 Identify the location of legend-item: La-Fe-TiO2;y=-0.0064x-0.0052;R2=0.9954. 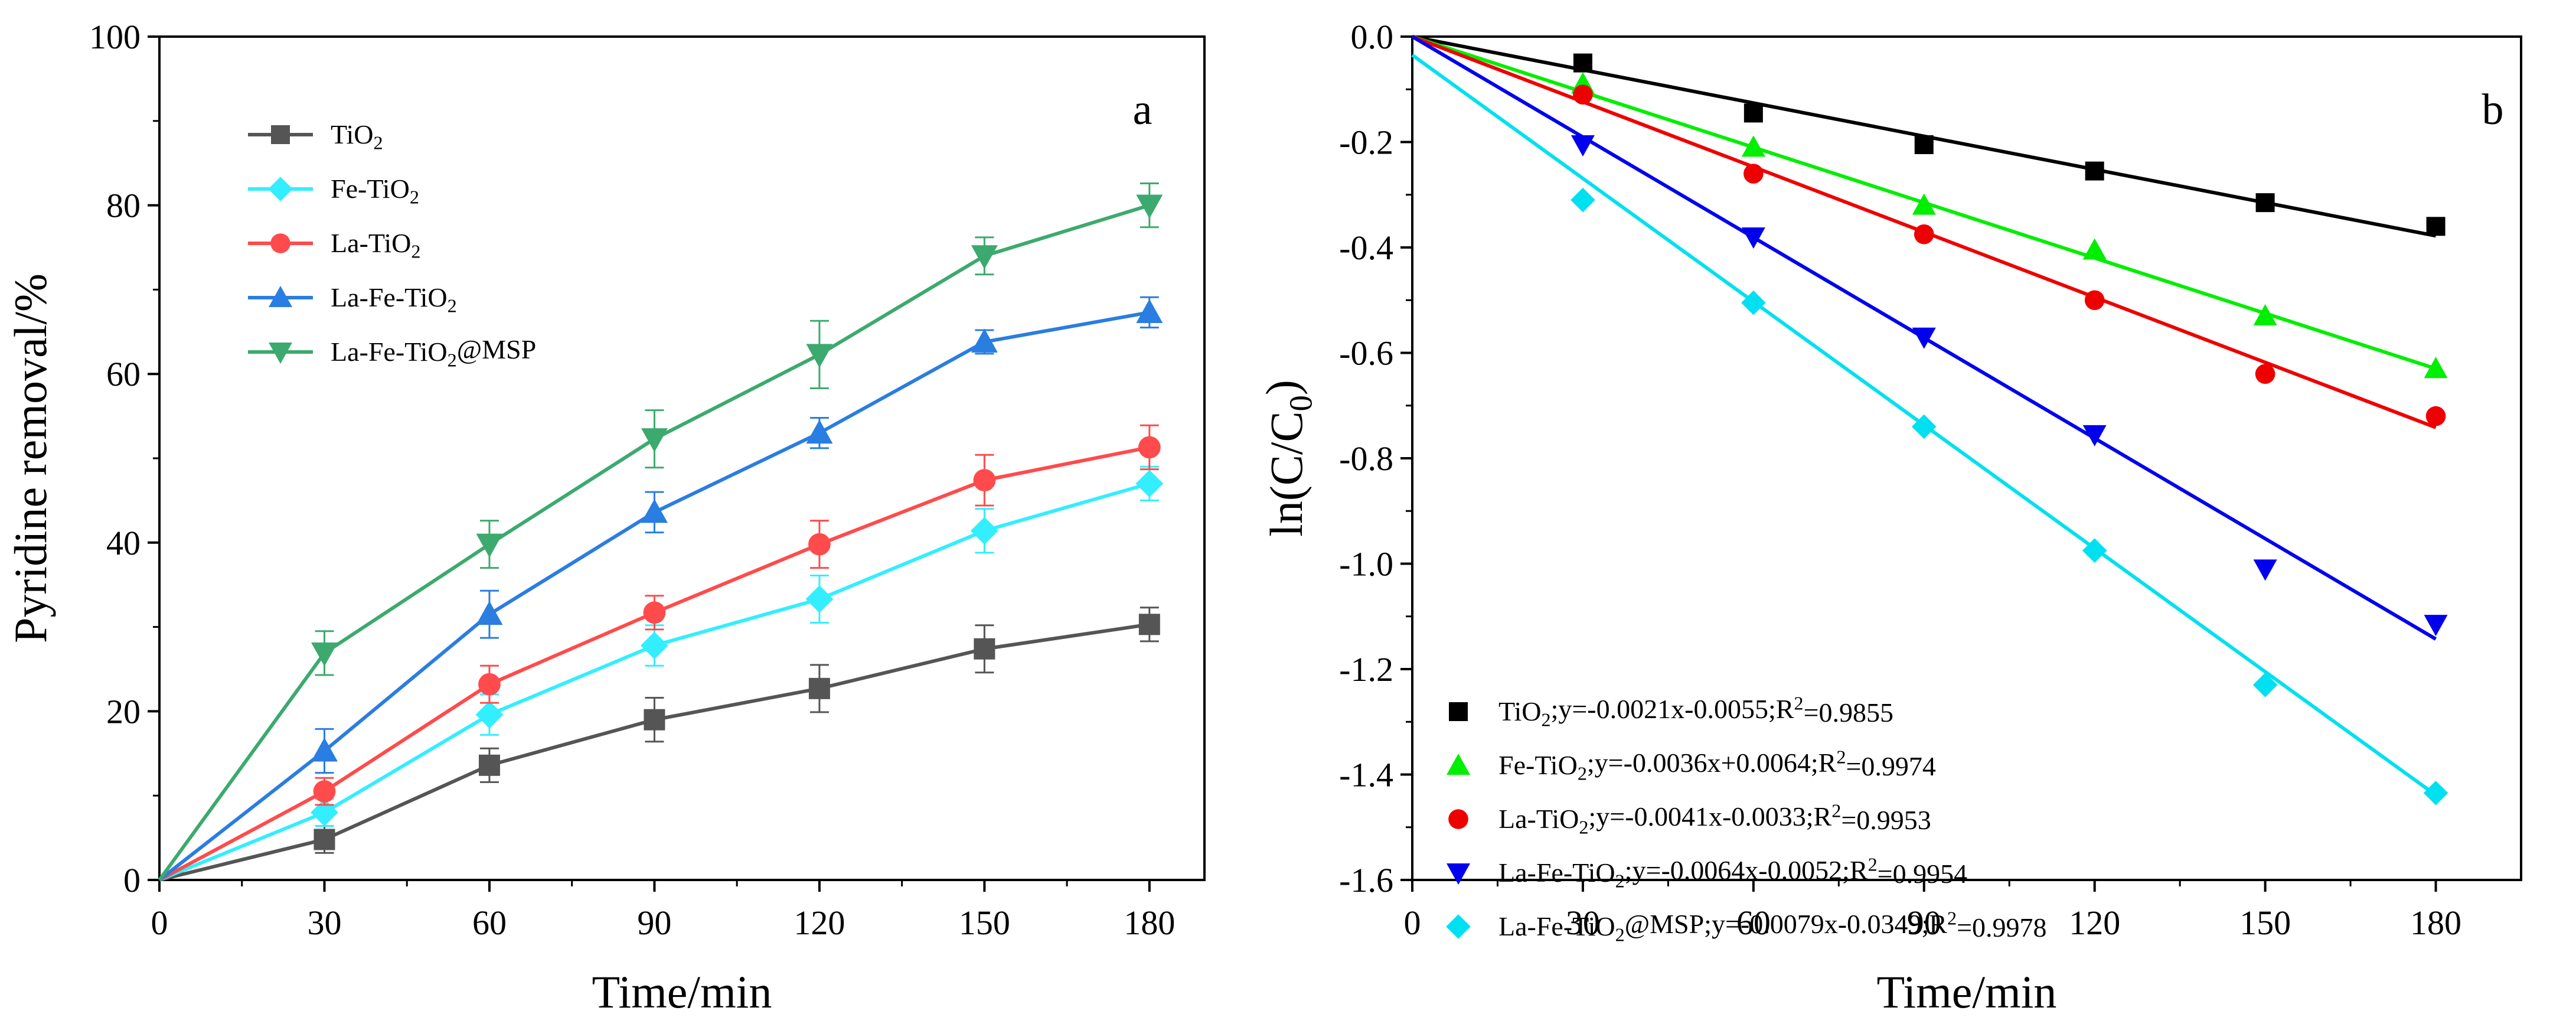
(1707, 872).